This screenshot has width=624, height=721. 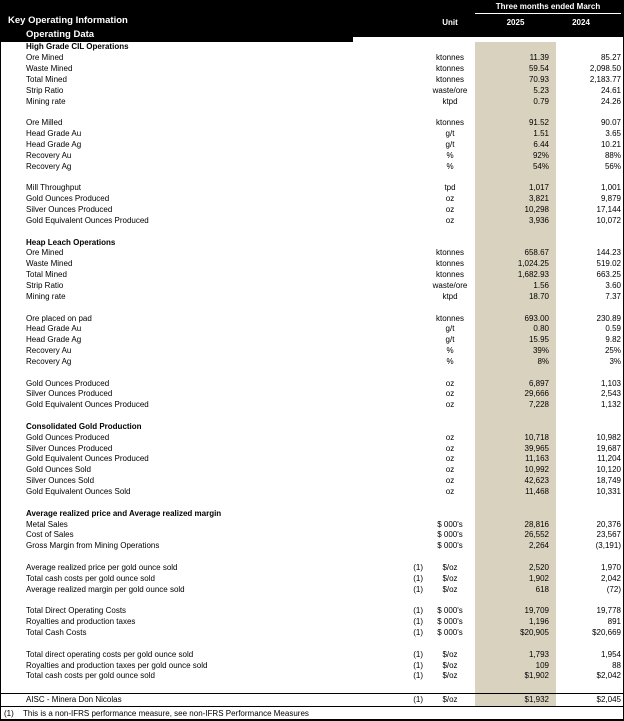 What do you see at coordinates (515, 167) in the screenshot?
I see `value-2025: 54%` at bounding box center [515, 167].